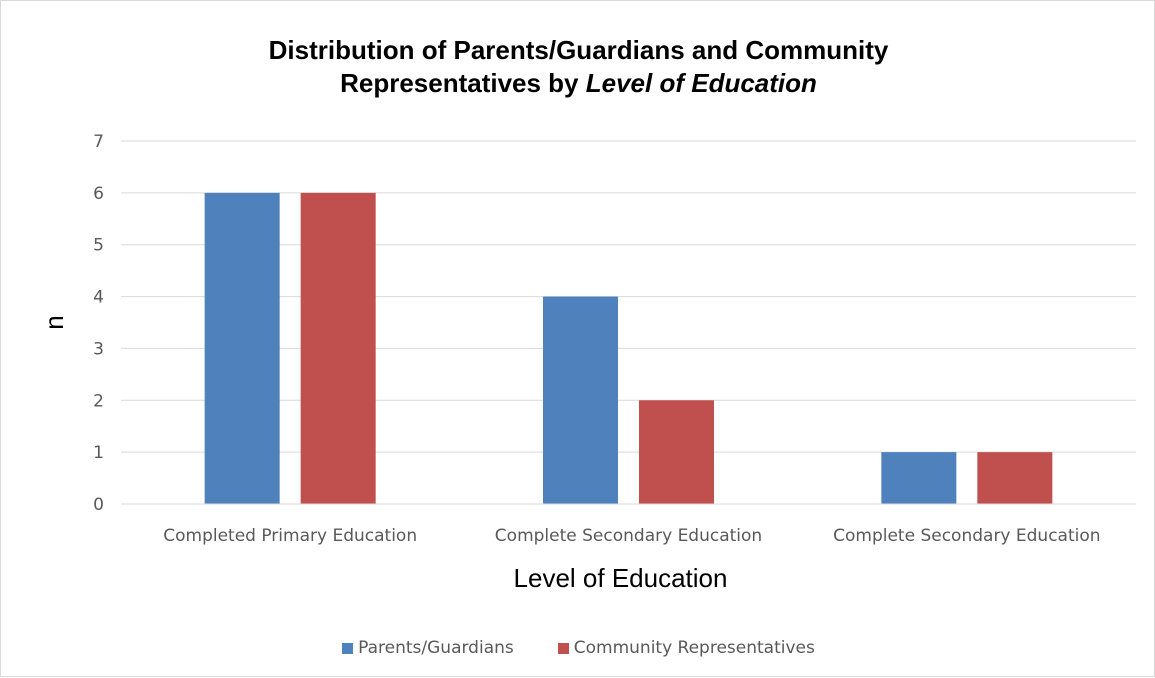 The height and width of the screenshot is (678, 1155). I want to click on y-tick-label: 2, so click(98, 401).